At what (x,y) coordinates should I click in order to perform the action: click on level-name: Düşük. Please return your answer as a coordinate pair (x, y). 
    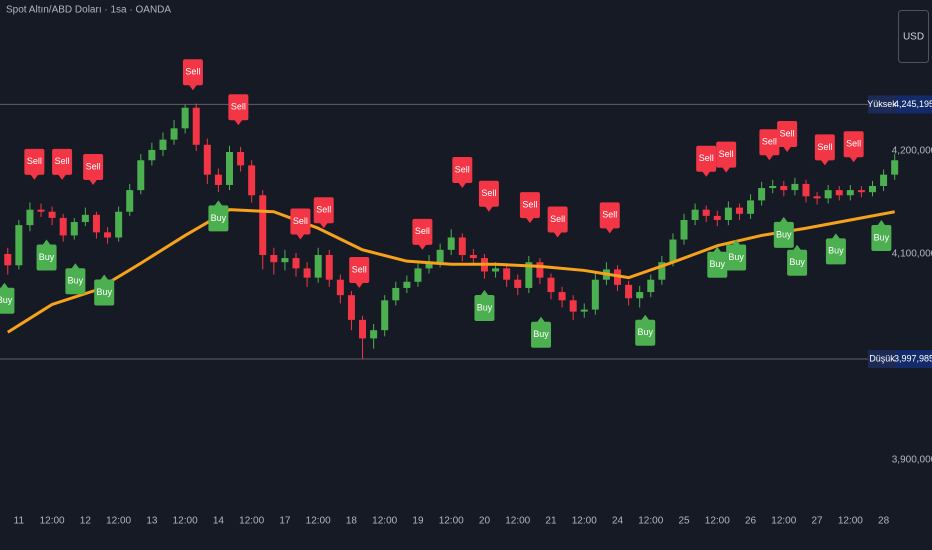
    Looking at the image, I should click on (882, 358).